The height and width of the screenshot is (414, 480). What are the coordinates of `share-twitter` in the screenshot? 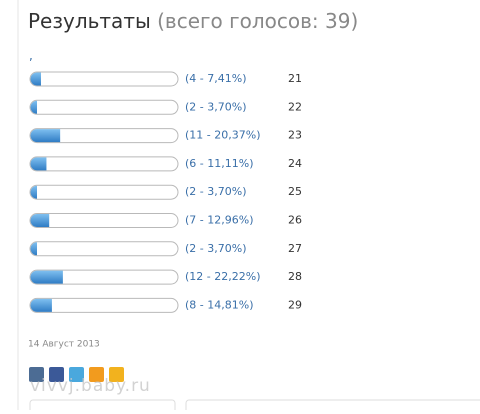 It's located at (76, 374).